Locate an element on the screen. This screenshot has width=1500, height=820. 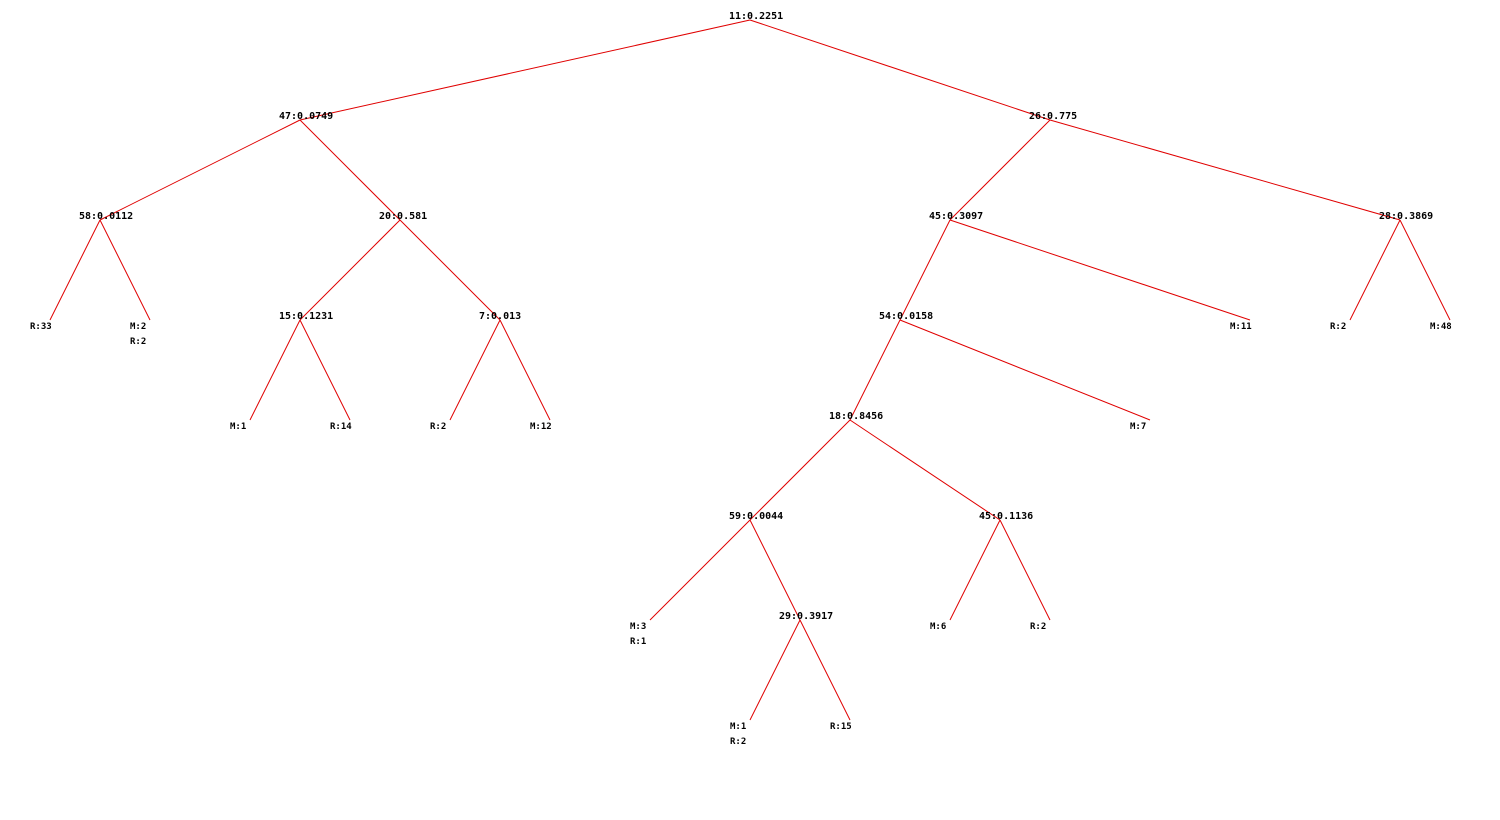
split-node-label: 18:0.8456 is located at coordinates (856, 416).